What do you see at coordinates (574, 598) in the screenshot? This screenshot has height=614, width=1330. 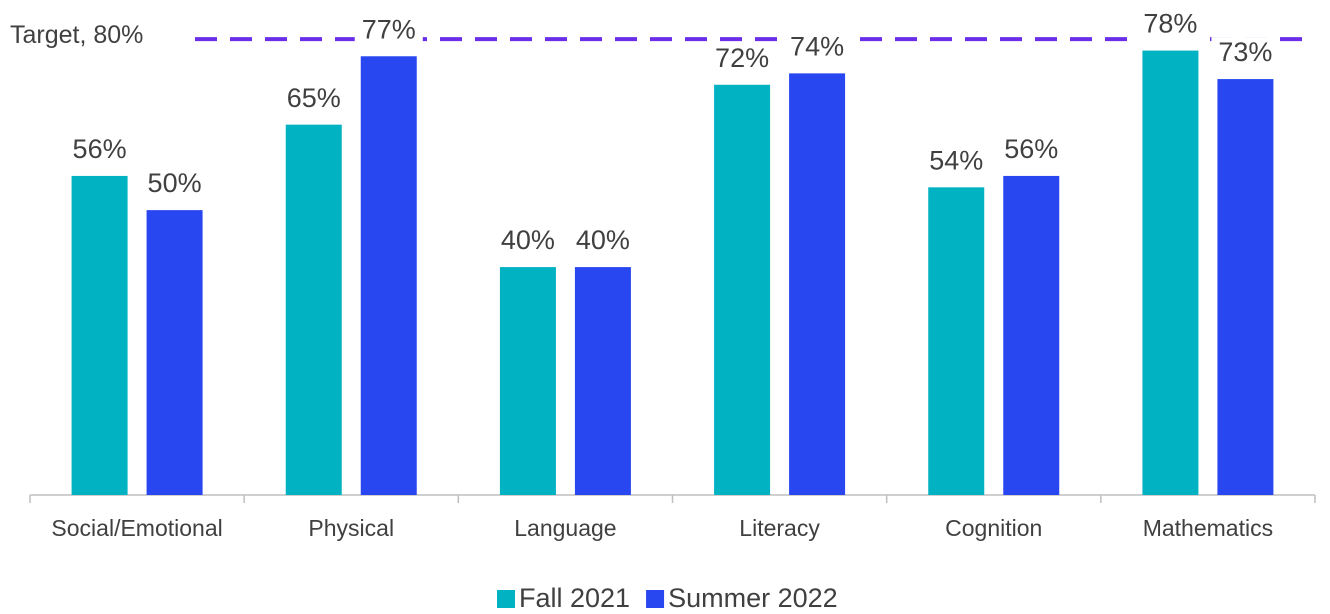 I see `legend-label: Fall 2021` at bounding box center [574, 598].